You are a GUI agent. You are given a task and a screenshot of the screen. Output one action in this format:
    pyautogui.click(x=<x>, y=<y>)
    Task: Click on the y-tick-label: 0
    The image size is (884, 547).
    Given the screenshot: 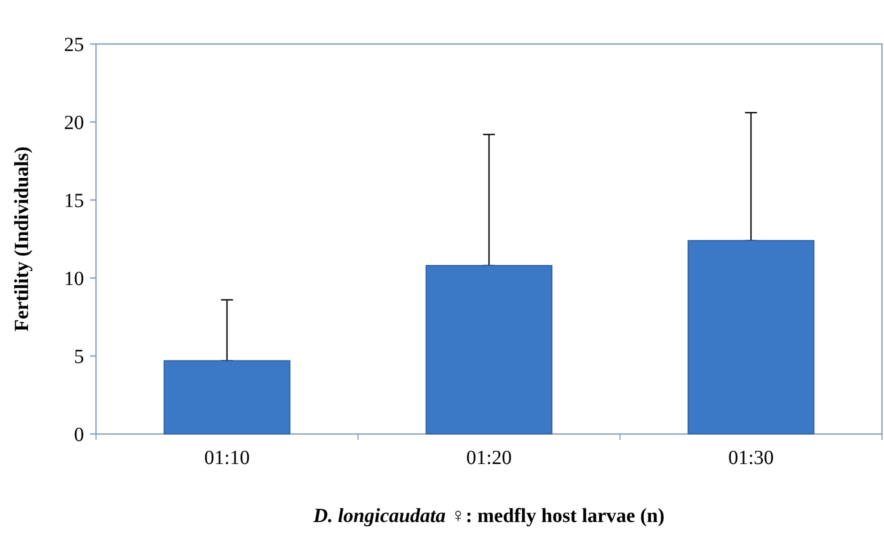 What is the action you would take?
    pyautogui.click(x=79, y=435)
    